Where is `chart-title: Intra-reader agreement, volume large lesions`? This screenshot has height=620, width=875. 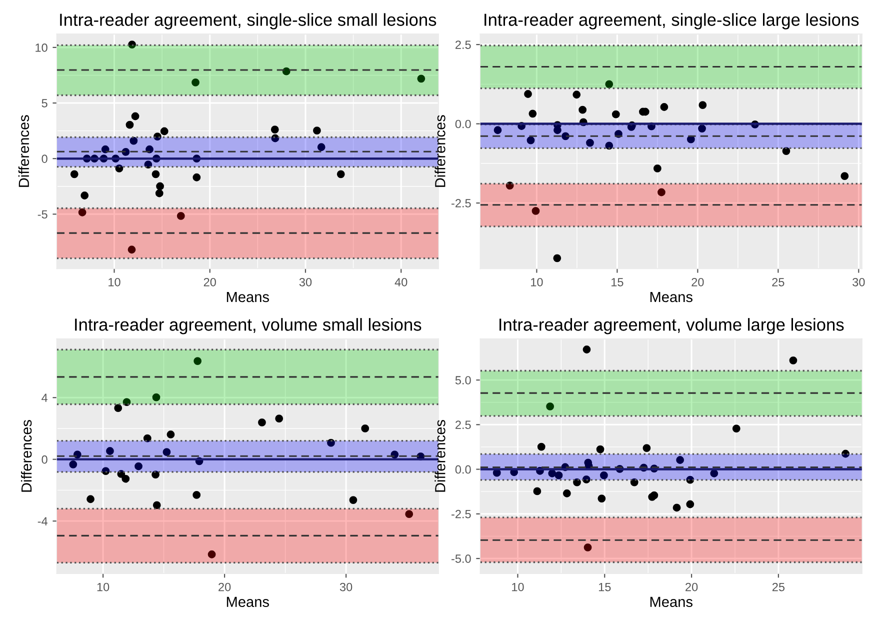
chart-title: Intra-reader agreement, volume large lesions is located at coordinates (672, 326).